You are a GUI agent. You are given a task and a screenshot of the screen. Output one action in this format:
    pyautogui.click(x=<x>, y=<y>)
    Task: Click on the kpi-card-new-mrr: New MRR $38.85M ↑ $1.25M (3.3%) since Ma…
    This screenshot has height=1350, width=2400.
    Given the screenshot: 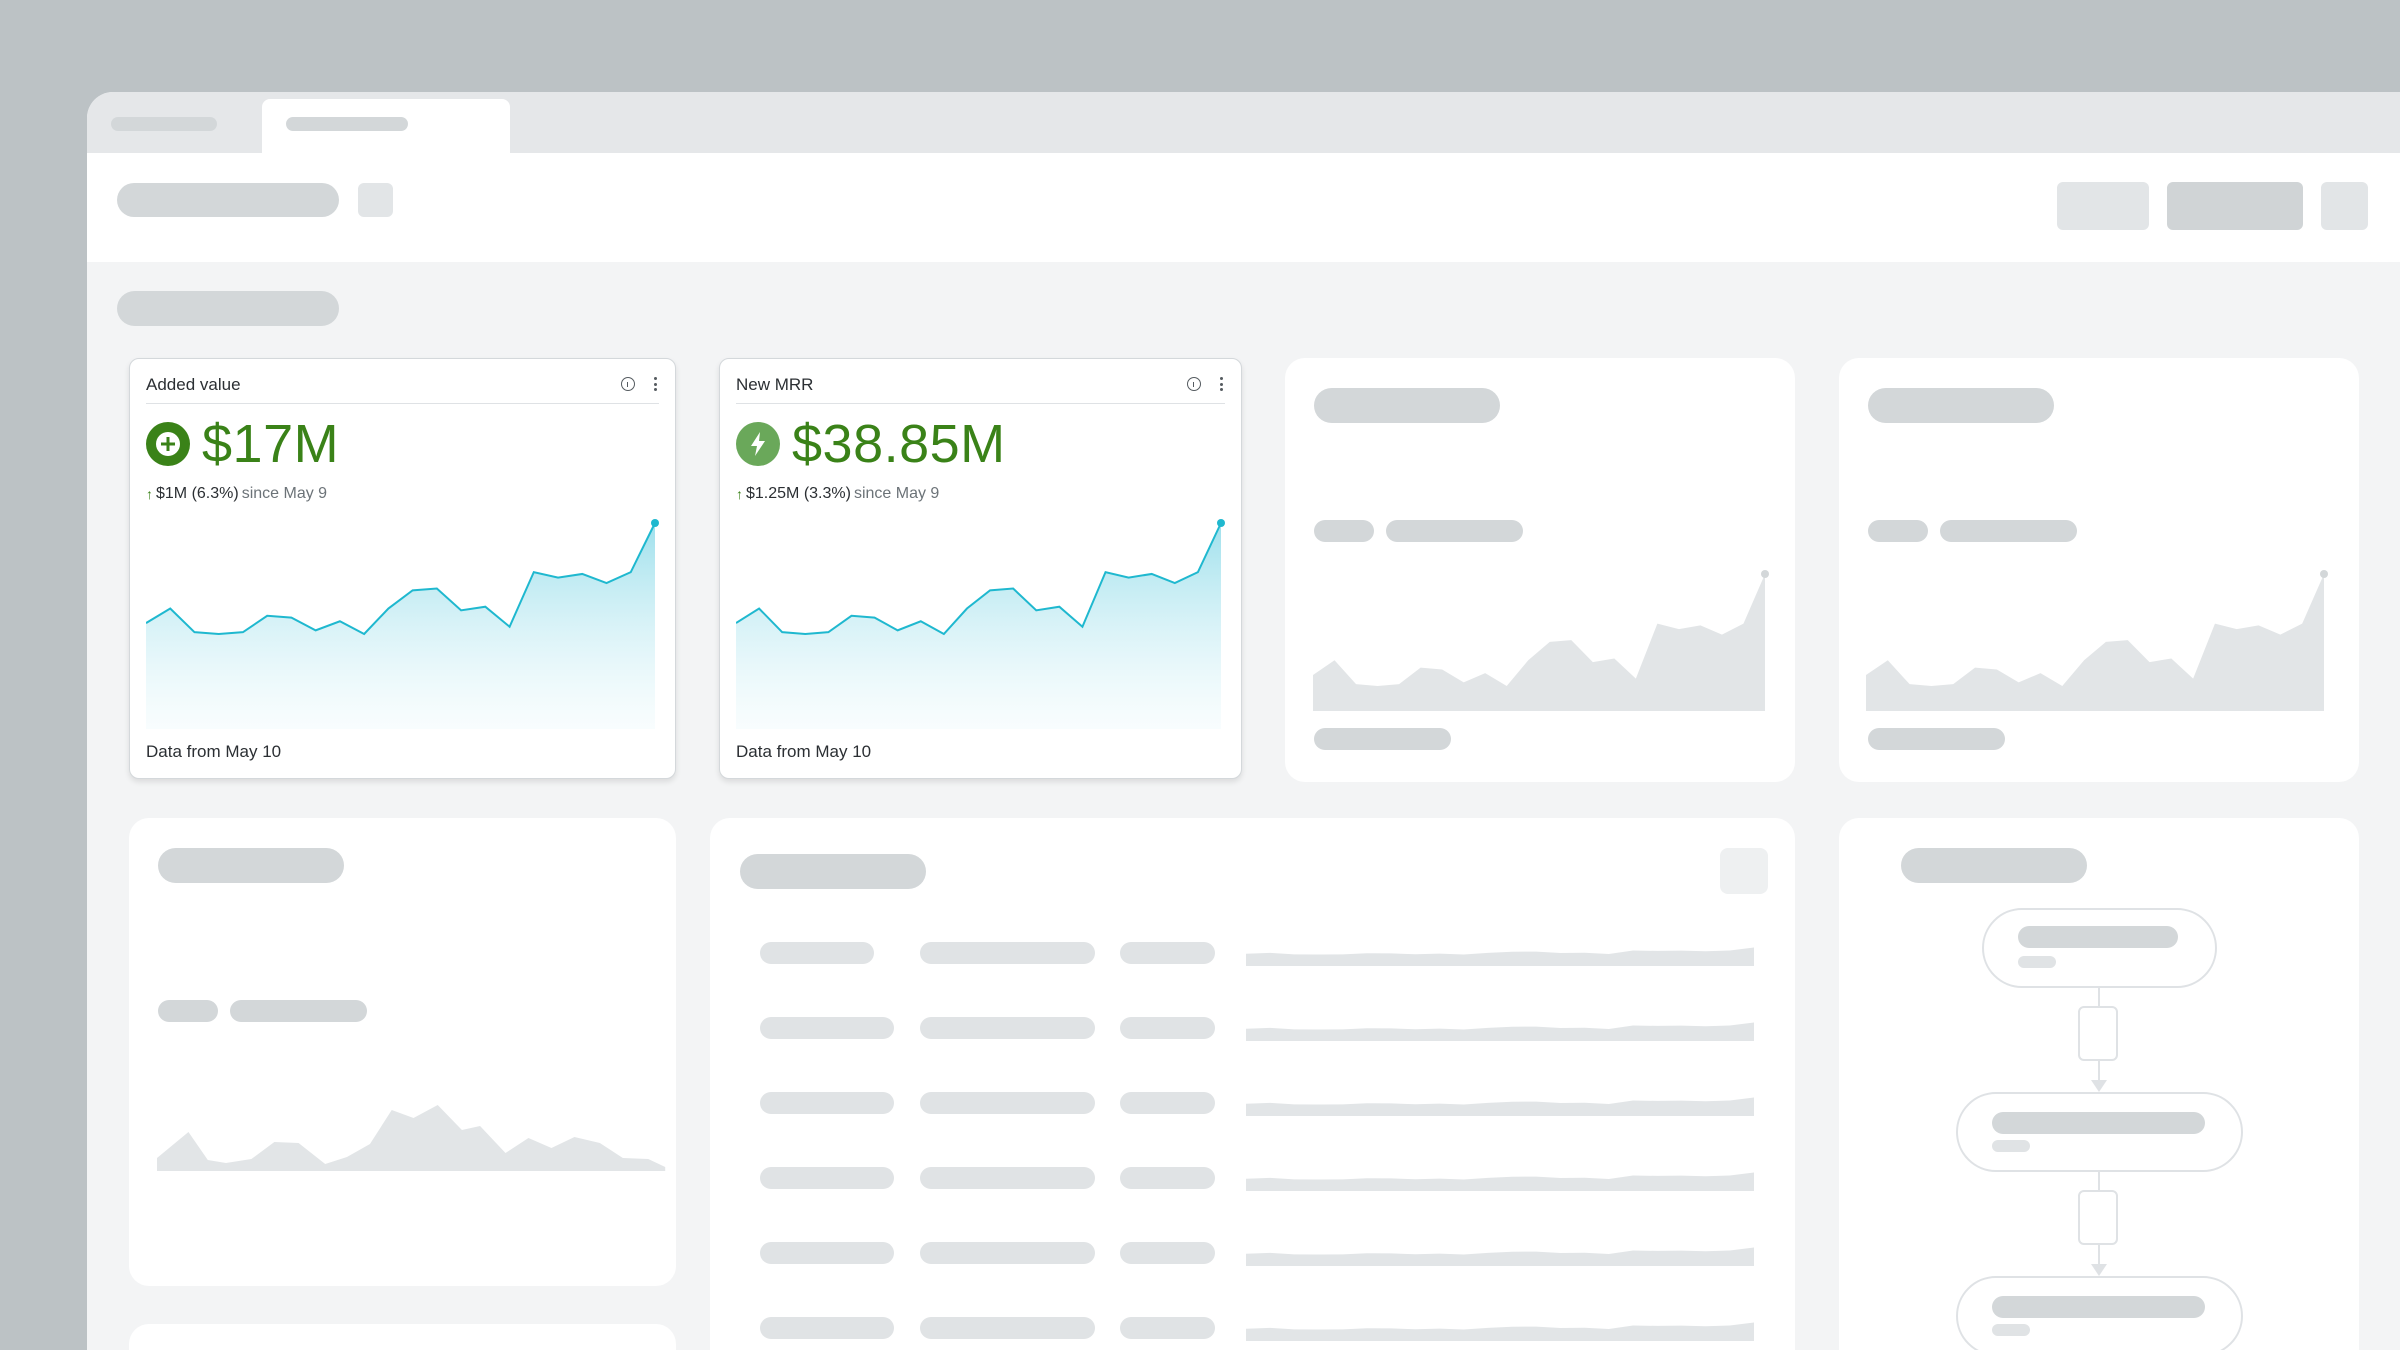 What is the action you would take?
    pyautogui.click(x=980, y=568)
    